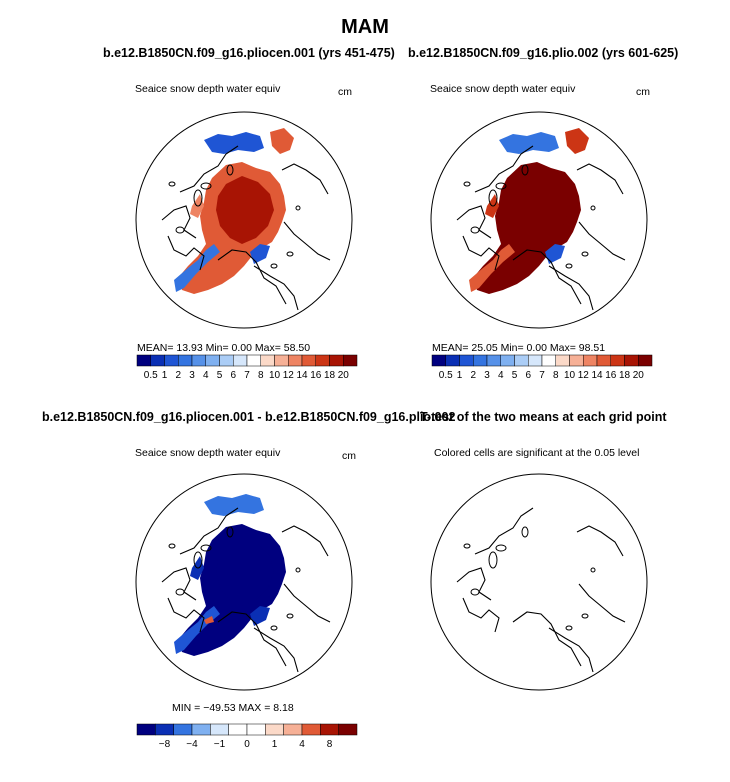 Image resolution: width=730 pixels, height=782 pixels. I want to click on colorbar-tick-label: 10, so click(570, 375).